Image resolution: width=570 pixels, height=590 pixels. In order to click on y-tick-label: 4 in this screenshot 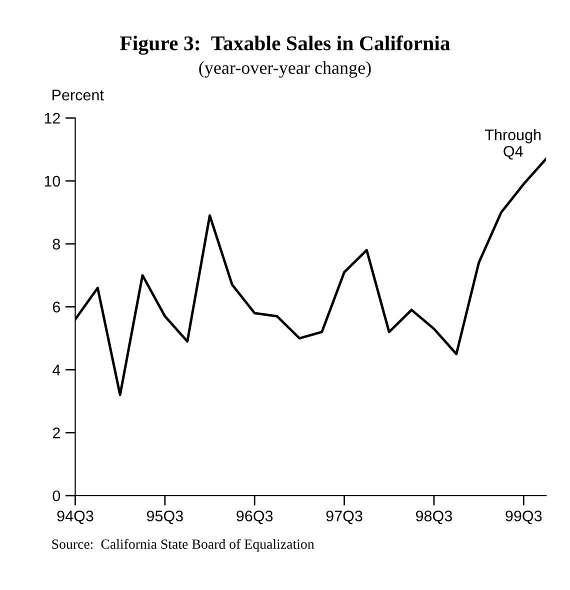, I will do `click(56, 370)`.